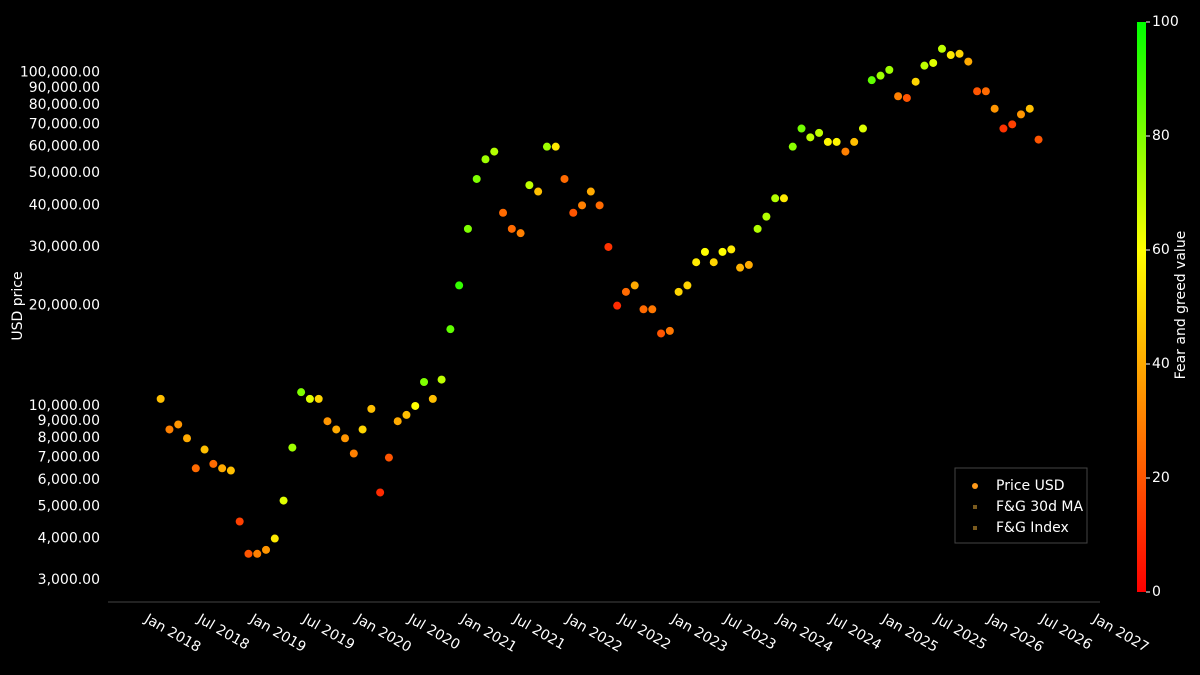 This screenshot has height=675, width=1200. What do you see at coordinates (1156, 592) in the screenshot?
I see `colorbar-tick-label: 0` at bounding box center [1156, 592].